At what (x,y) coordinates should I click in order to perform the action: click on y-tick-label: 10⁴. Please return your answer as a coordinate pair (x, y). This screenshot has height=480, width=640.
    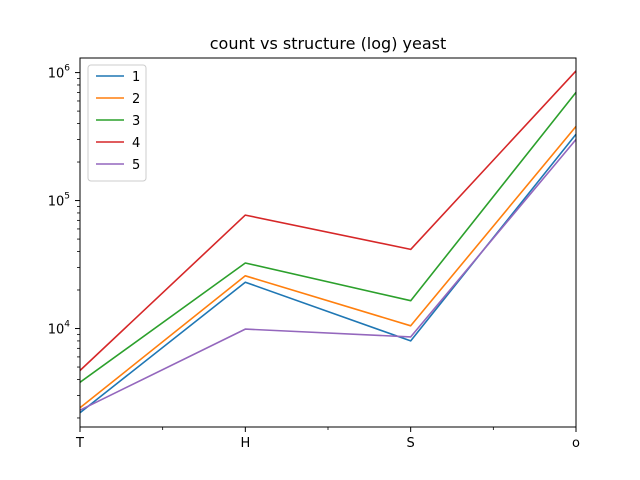
    Looking at the image, I should click on (59, 329).